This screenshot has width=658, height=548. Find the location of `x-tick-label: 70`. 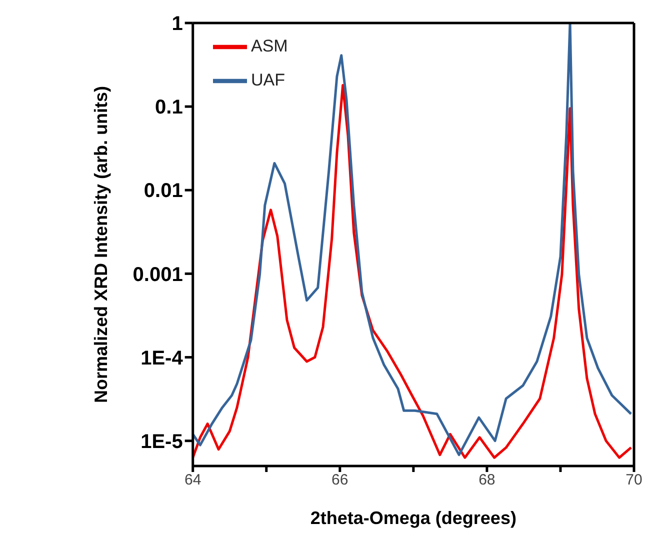

x-tick-label: 70 is located at coordinates (634, 480).